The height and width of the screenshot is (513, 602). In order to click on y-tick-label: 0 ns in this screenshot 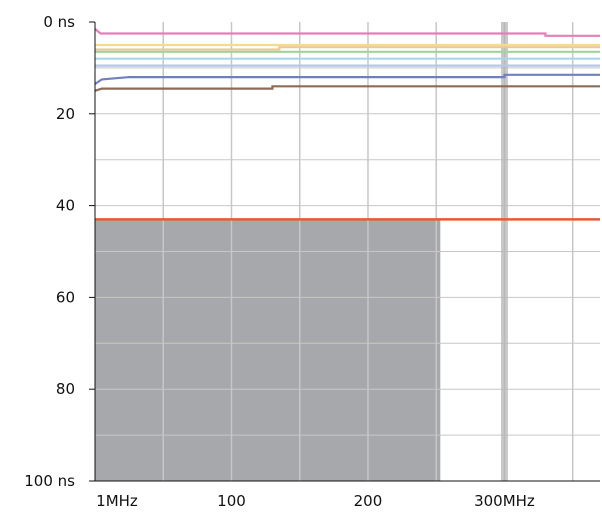, I will do `click(59, 22)`.